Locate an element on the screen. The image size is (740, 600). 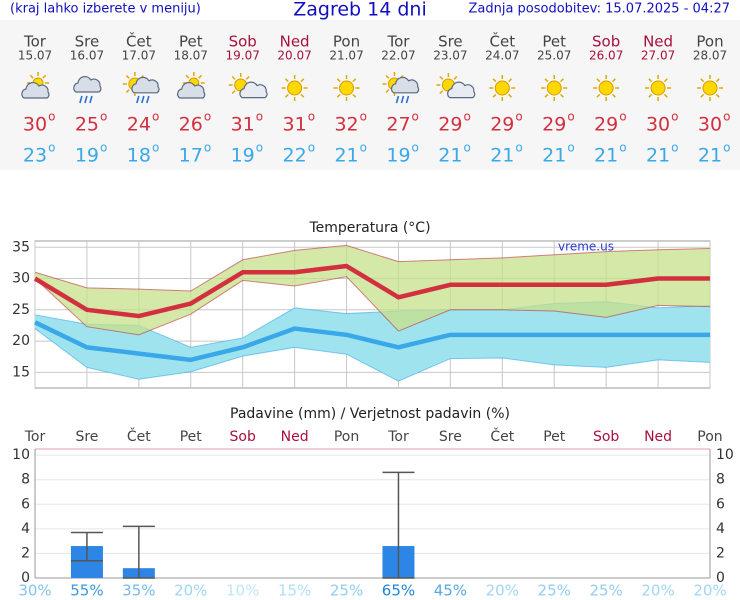
day-date: 19.07 is located at coordinates (243, 56).